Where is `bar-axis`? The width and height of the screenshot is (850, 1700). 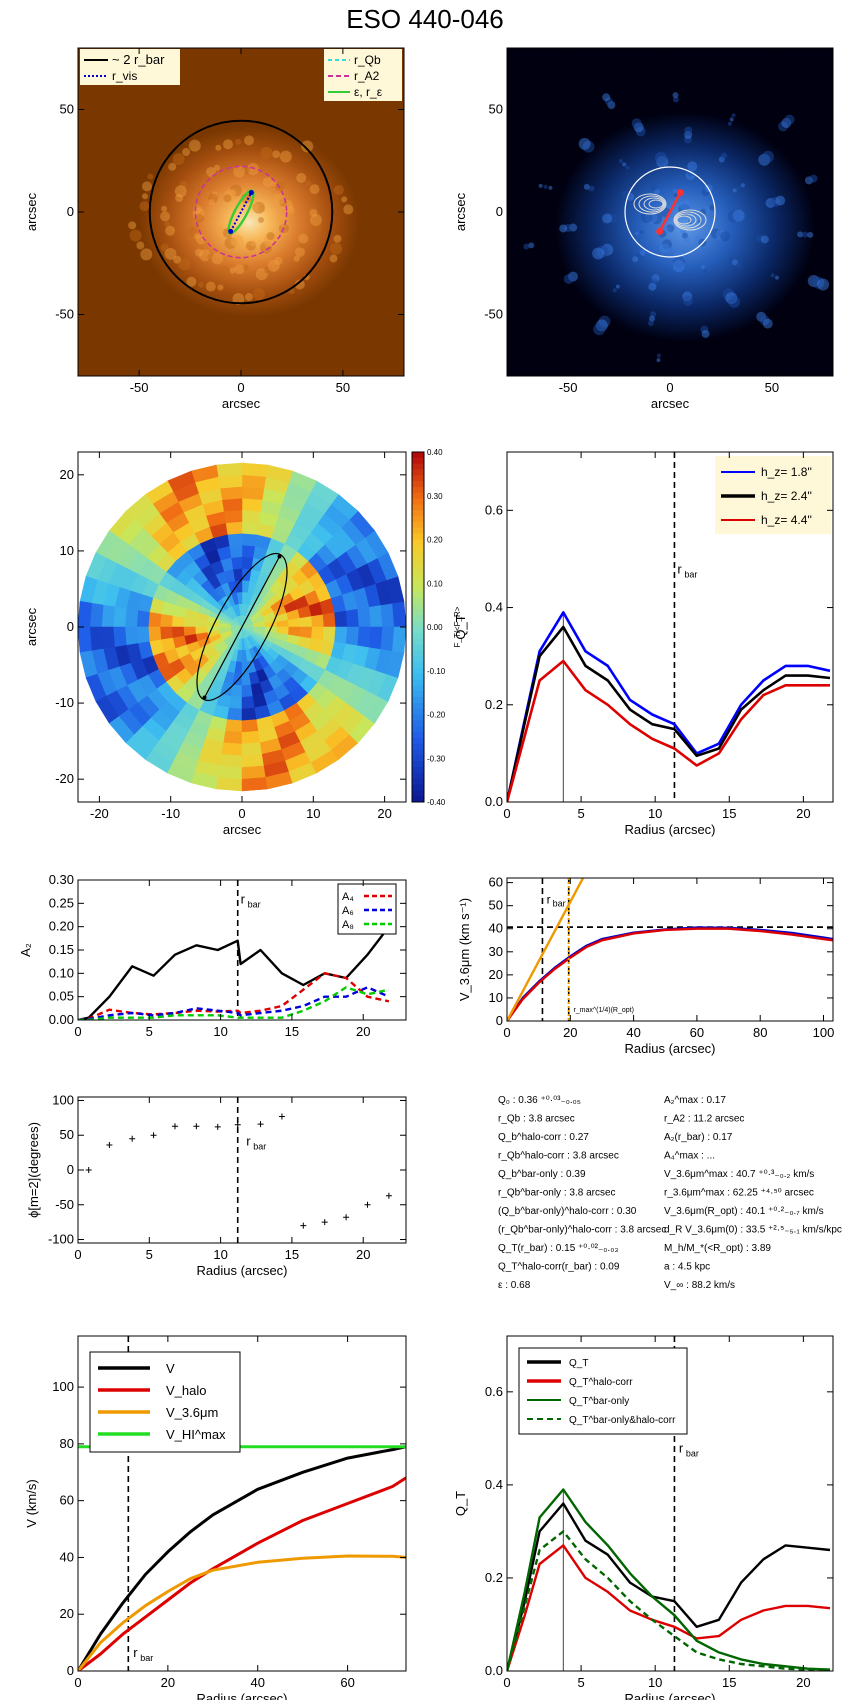 bar-axis is located at coordinates (670, 212).